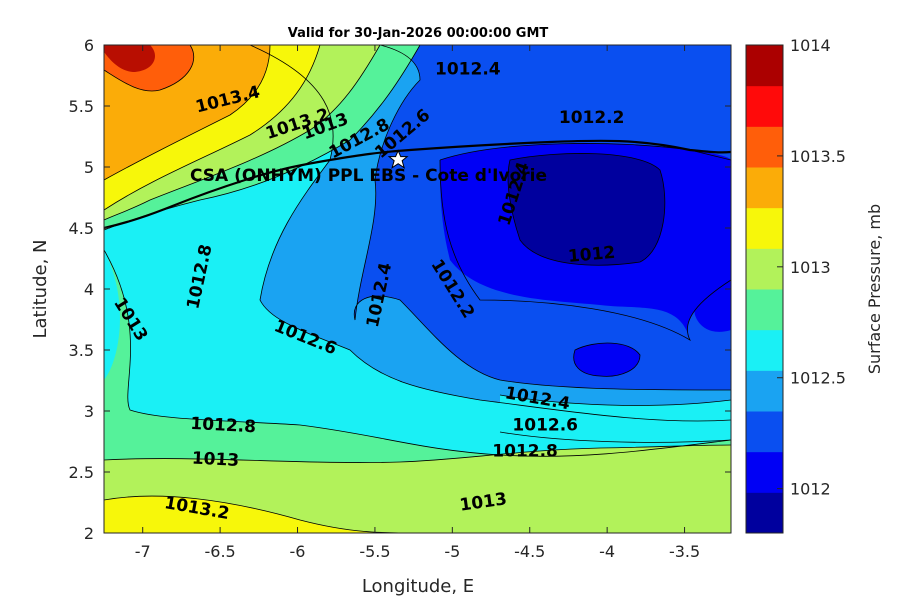  I want to click on y-tick-label: 5, so click(89, 167).